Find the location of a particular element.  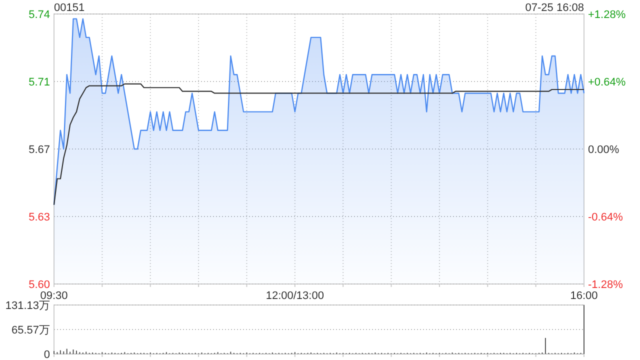

y-tick-label: 5.74 is located at coordinates (39, 14).